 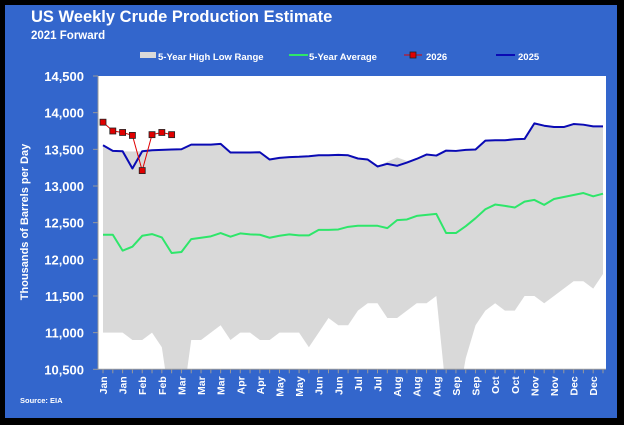 What do you see at coordinates (64, 223) in the screenshot?
I see `y-tick-label: 12,500` at bounding box center [64, 223].